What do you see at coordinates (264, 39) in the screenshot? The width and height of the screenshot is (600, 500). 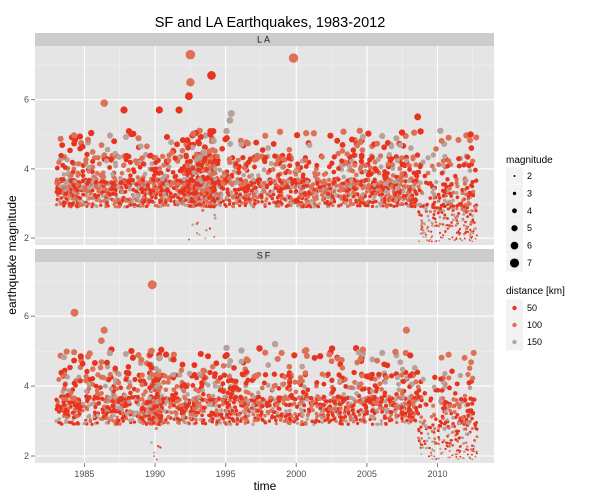 I see `facet-strip-la` at bounding box center [264, 39].